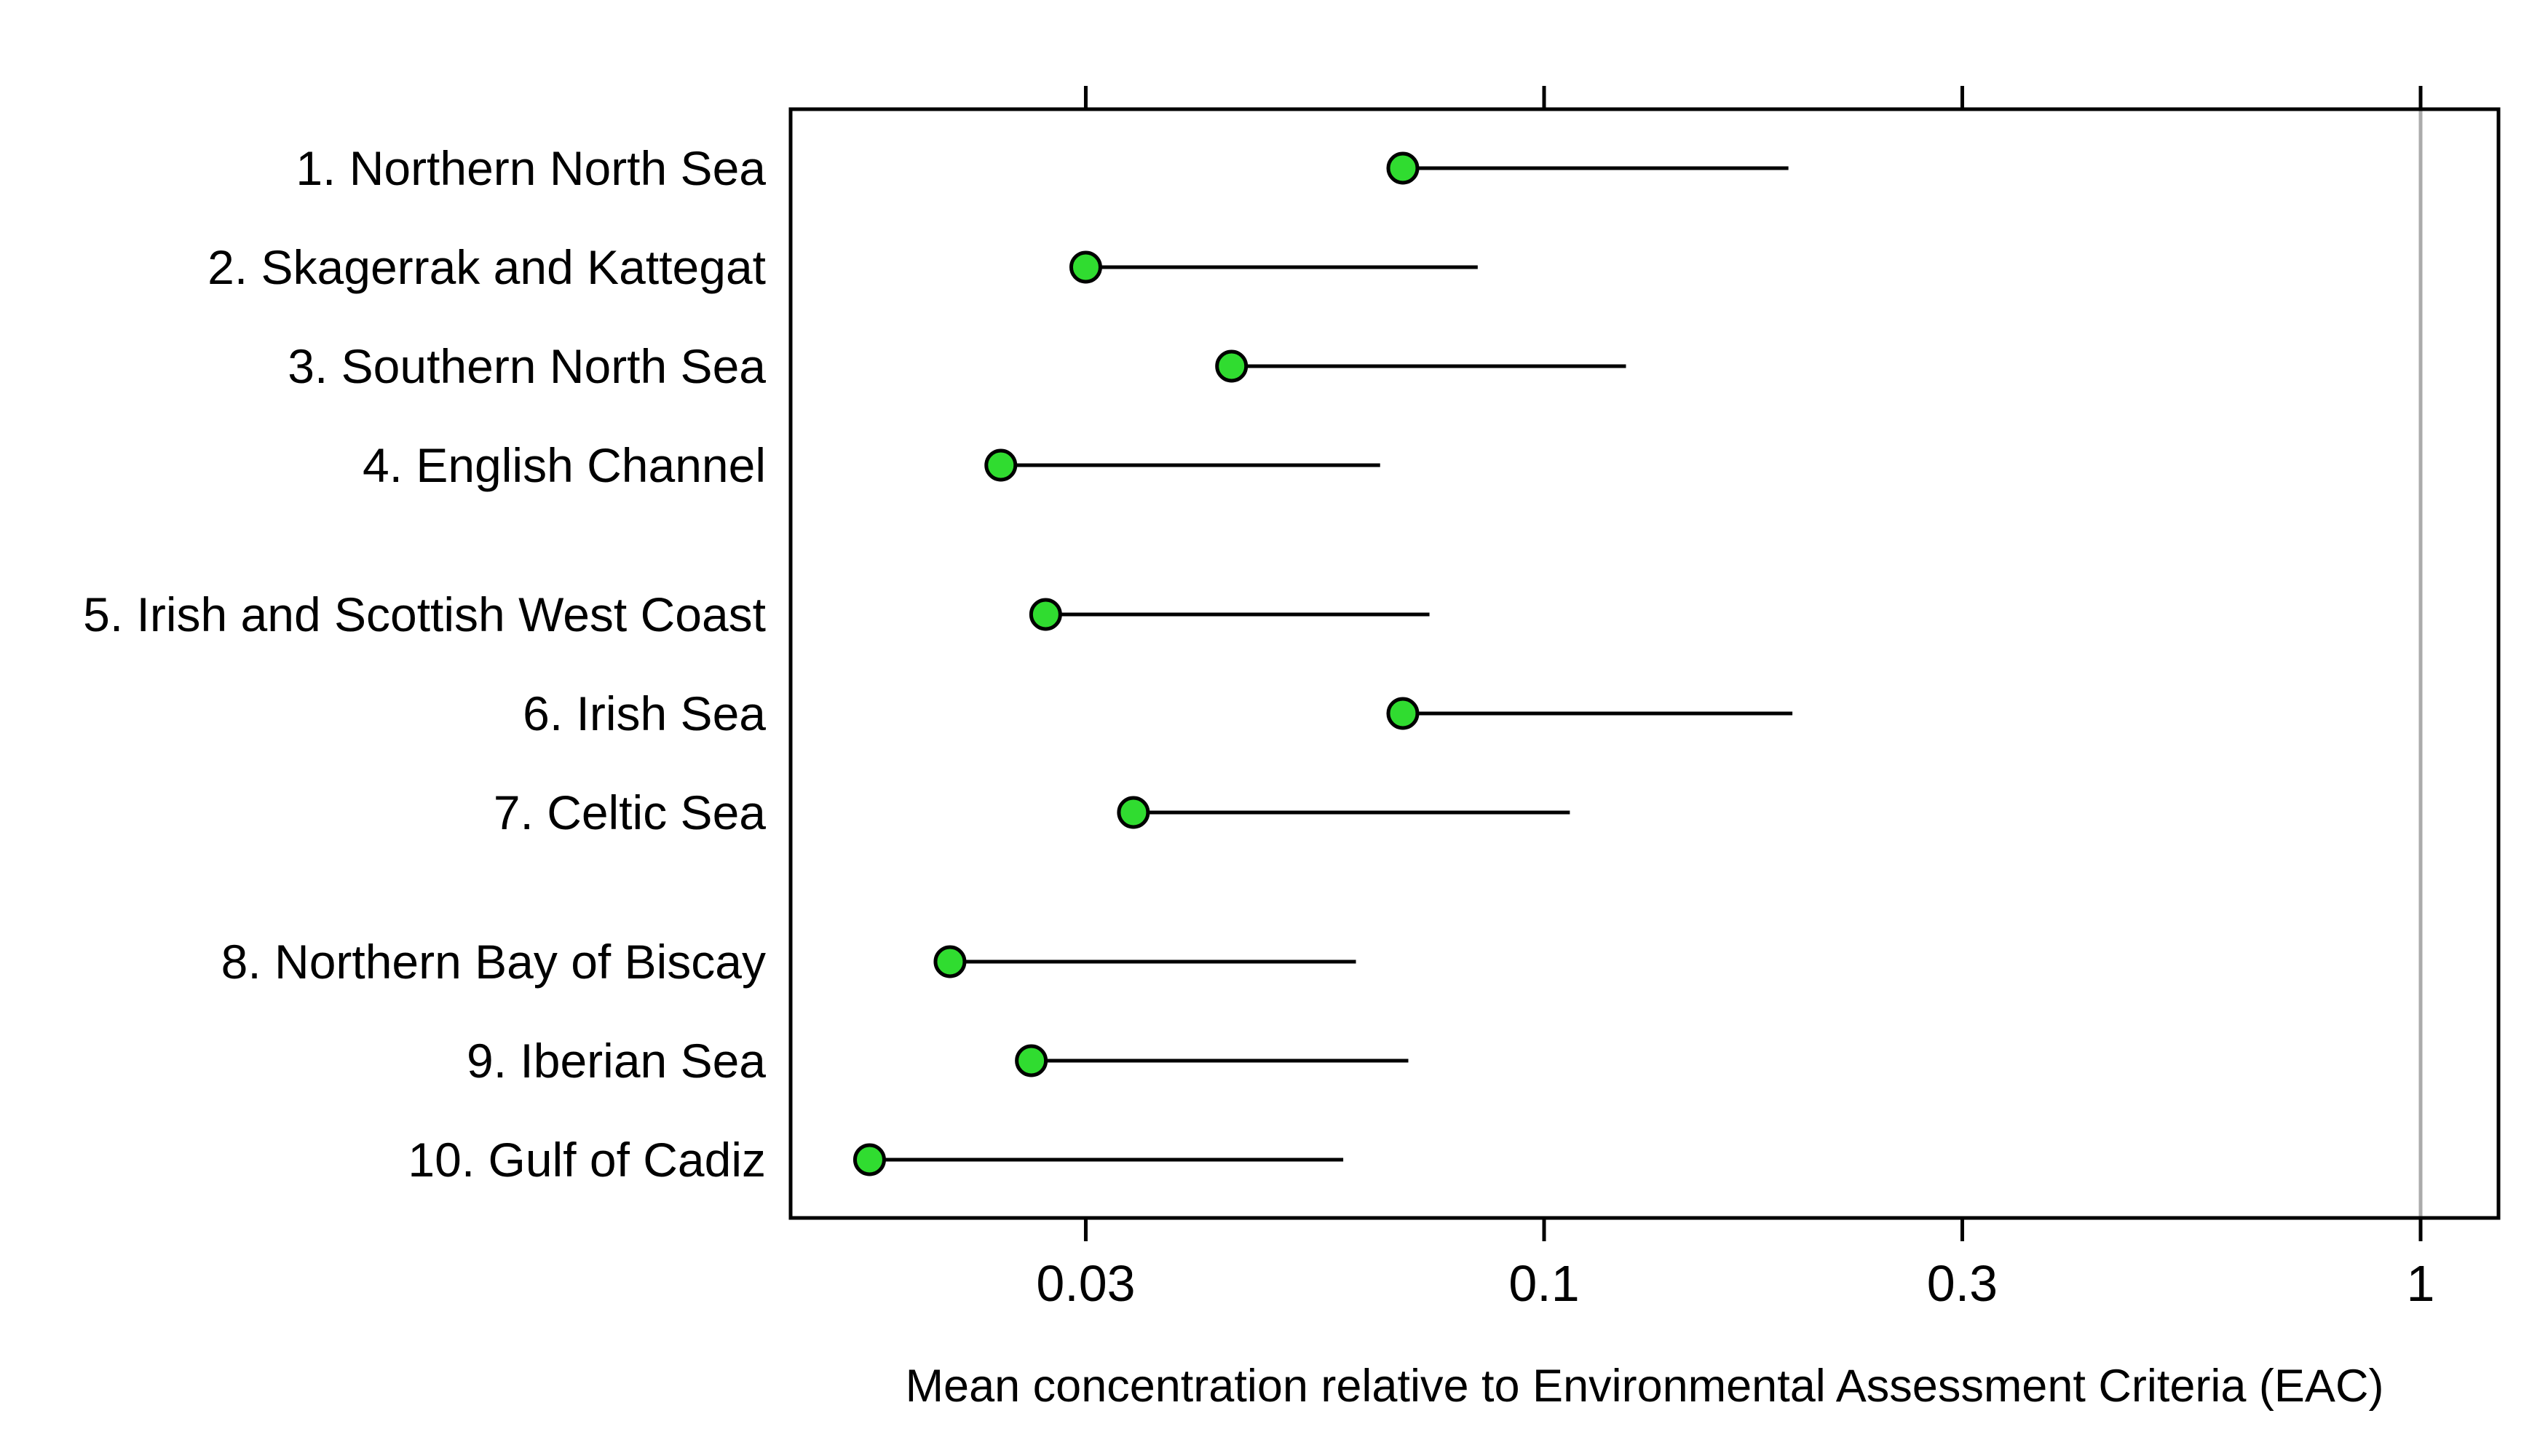 The width and height of the screenshot is (2548, 1456). What do you see at coordinates (527, 366) in the screenshot?
I see `category-label: 3. Southern North Sea` at bounding box center [527, 366].